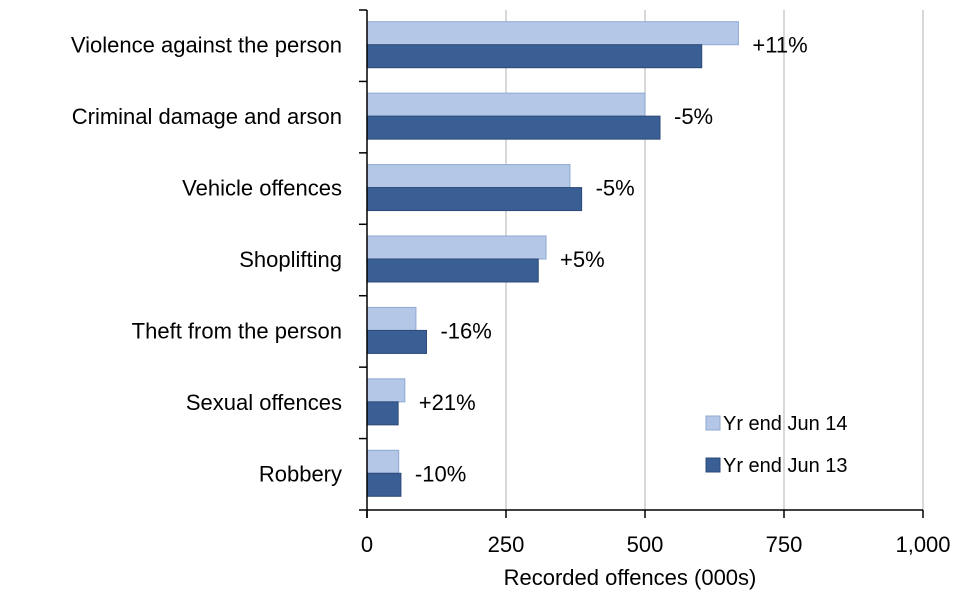 The height and width of the screenshot is (592, 963). Describe the element at coordinates (262, 188) in the screenshot. I see `category-label: Vehicle offences` at that location.